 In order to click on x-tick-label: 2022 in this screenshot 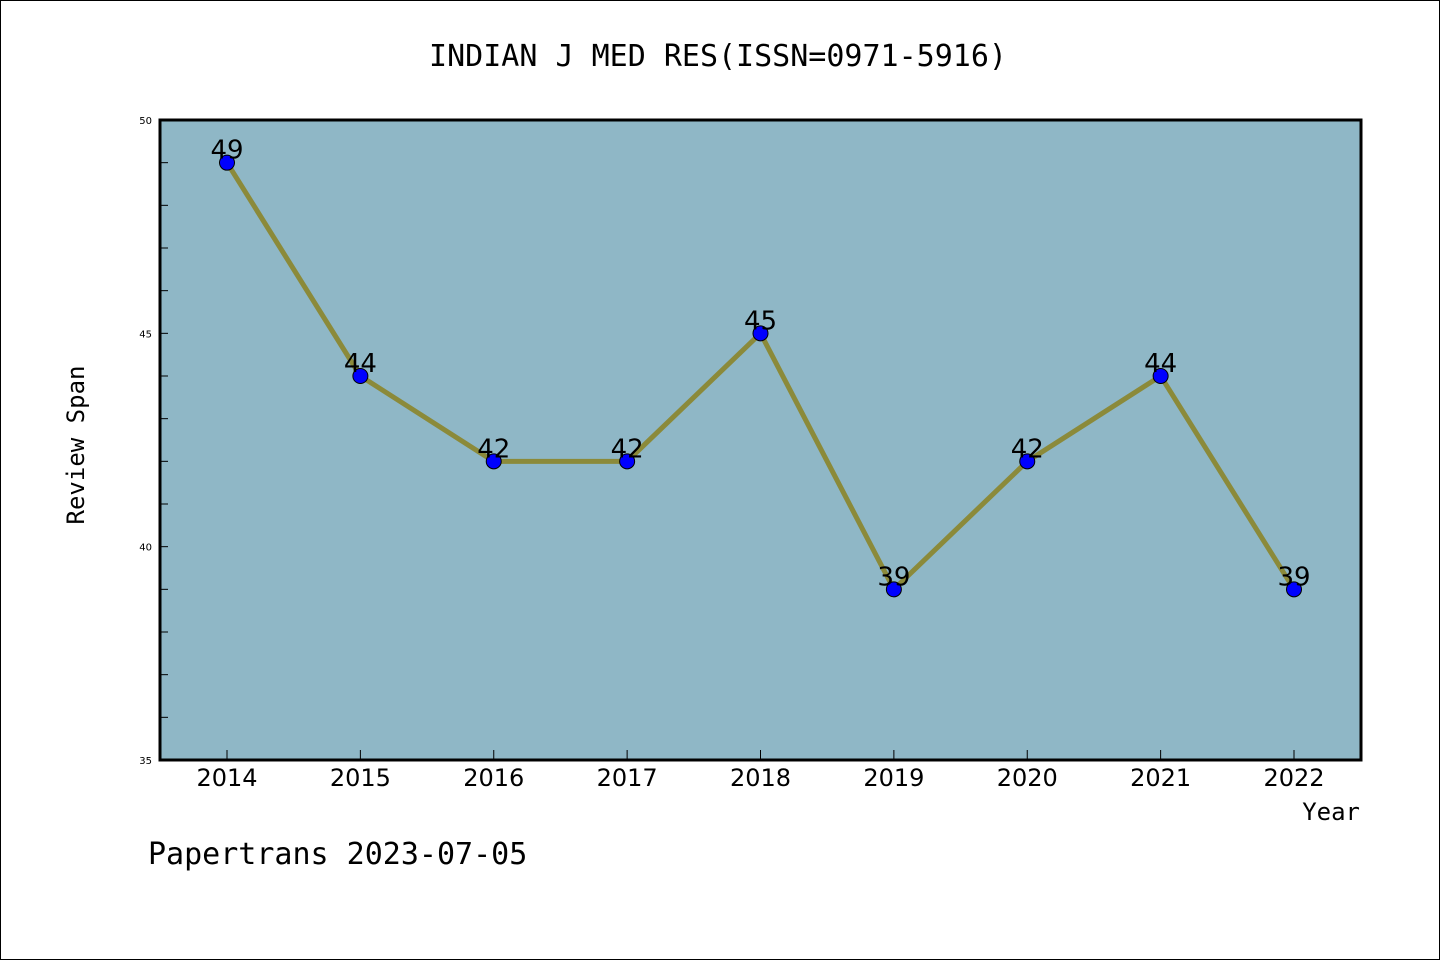, I will do `click(1293, 778)`.